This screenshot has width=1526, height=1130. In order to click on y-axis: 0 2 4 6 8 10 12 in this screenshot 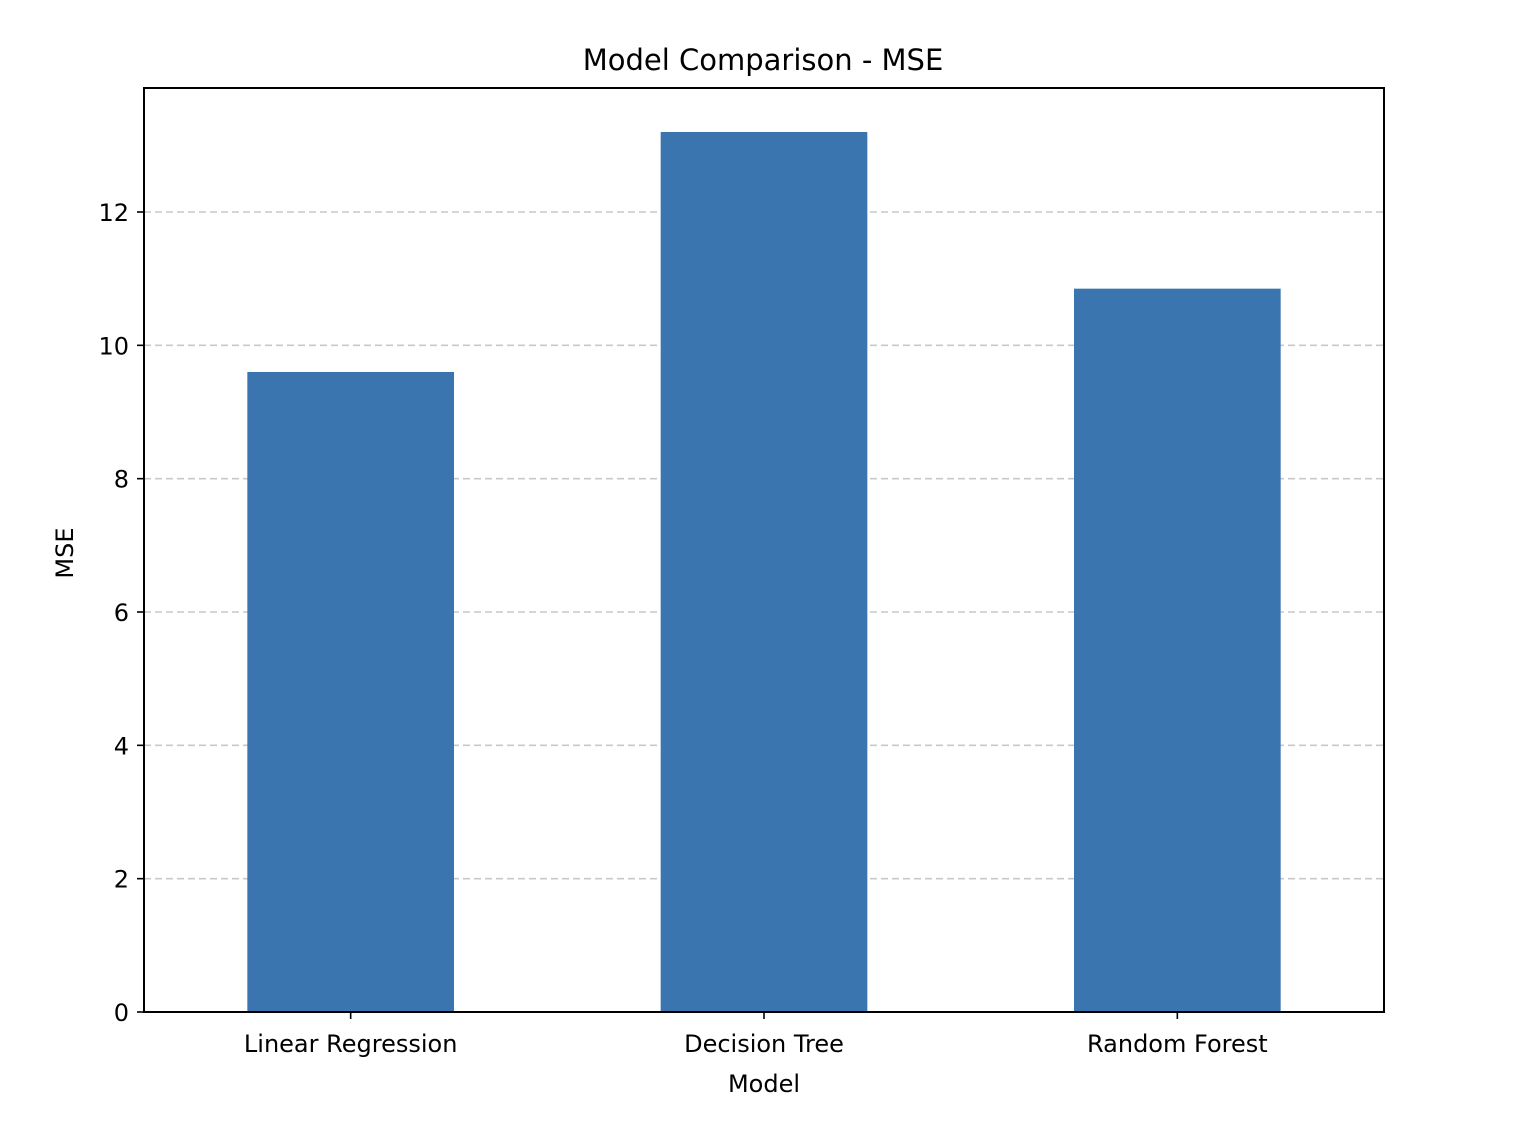, I will do `click(121, 613)`.